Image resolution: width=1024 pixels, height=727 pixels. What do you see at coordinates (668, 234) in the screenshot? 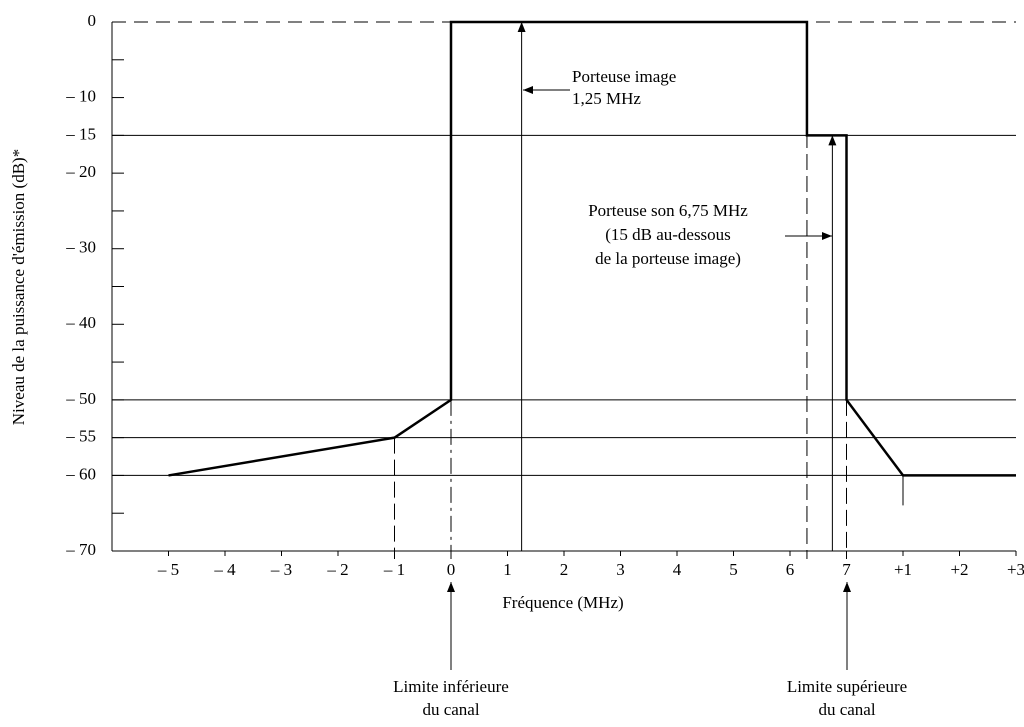
I see `annotation: (15 dB au-dessous` at bounding box center [668, 234].